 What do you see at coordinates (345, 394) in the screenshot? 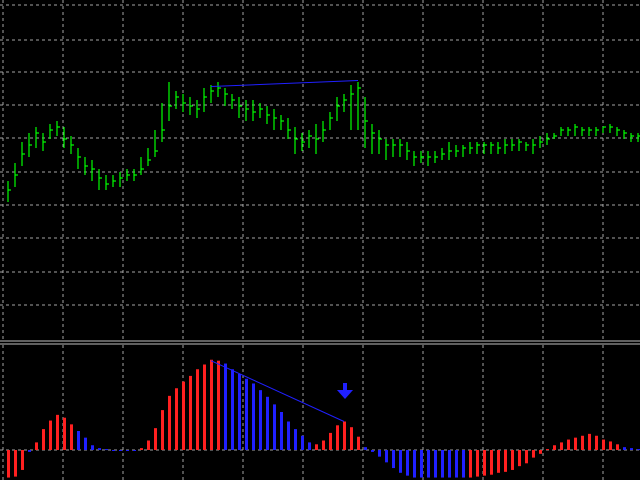
I see `arrow-head` at bounding box center [345, 394].